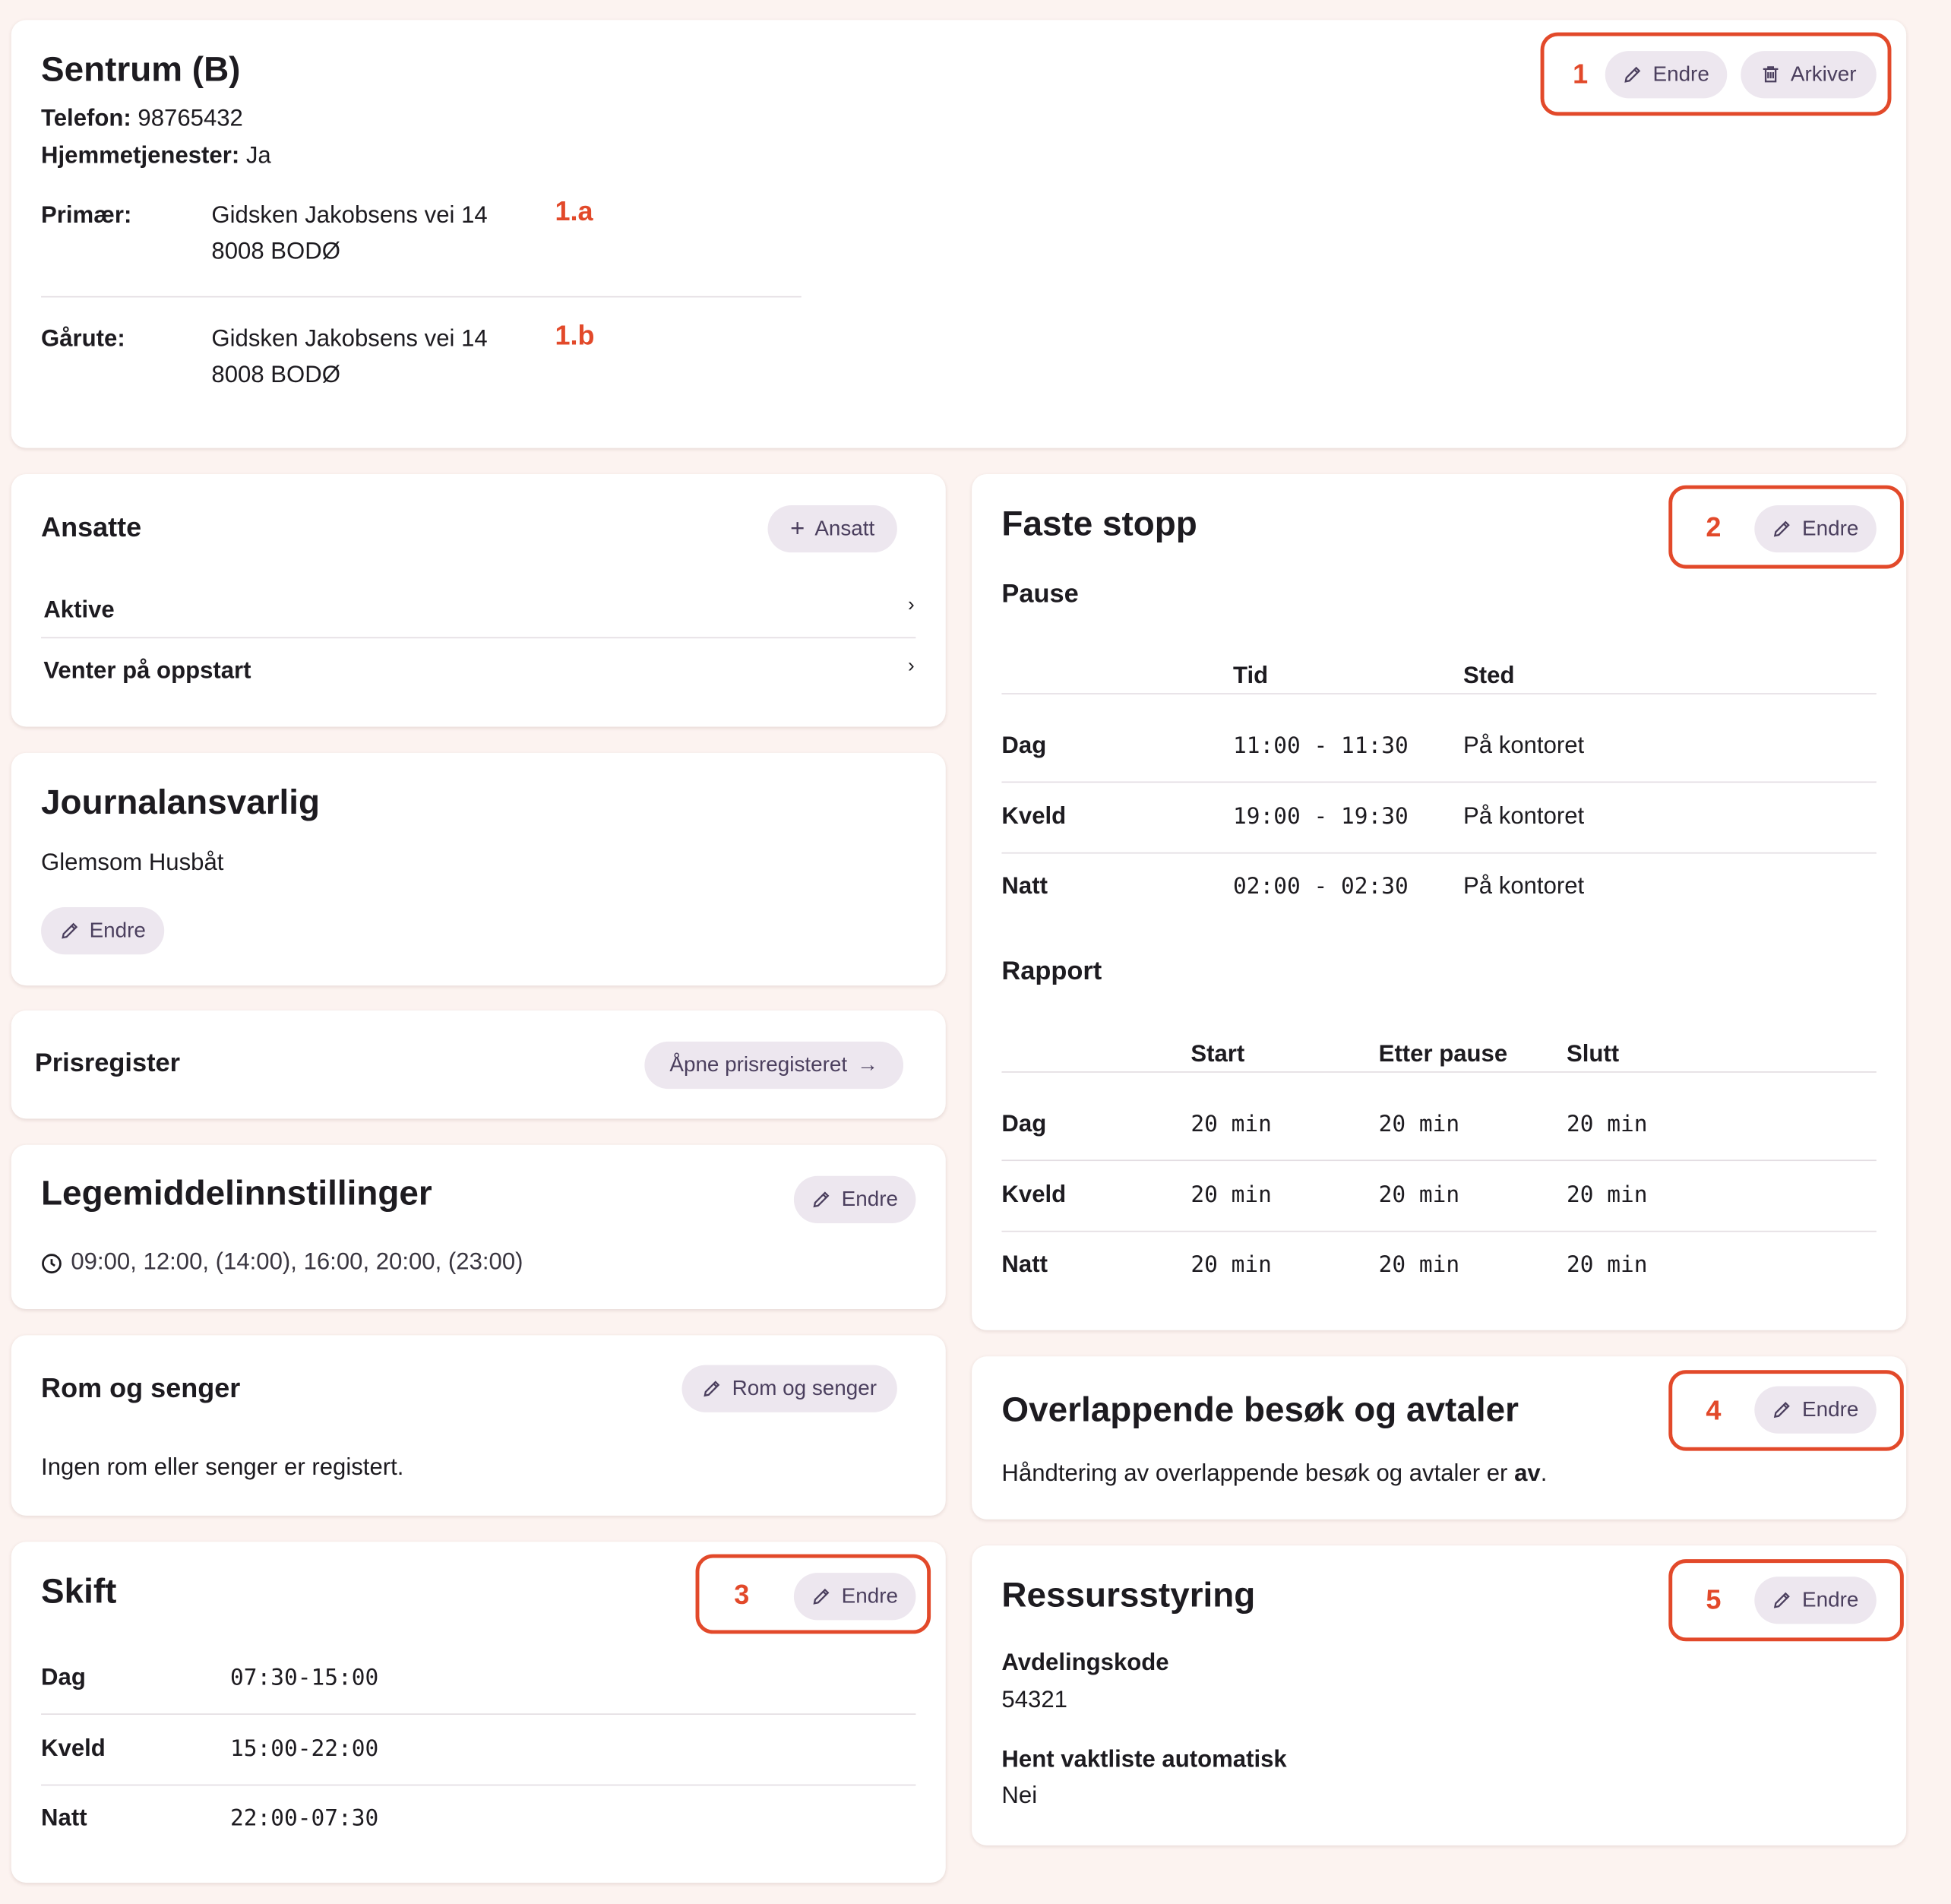 This screenshot has height=1904, width=1951. I want to click on card-title: Legemiddelinnstillinger, so click(236, 1193).